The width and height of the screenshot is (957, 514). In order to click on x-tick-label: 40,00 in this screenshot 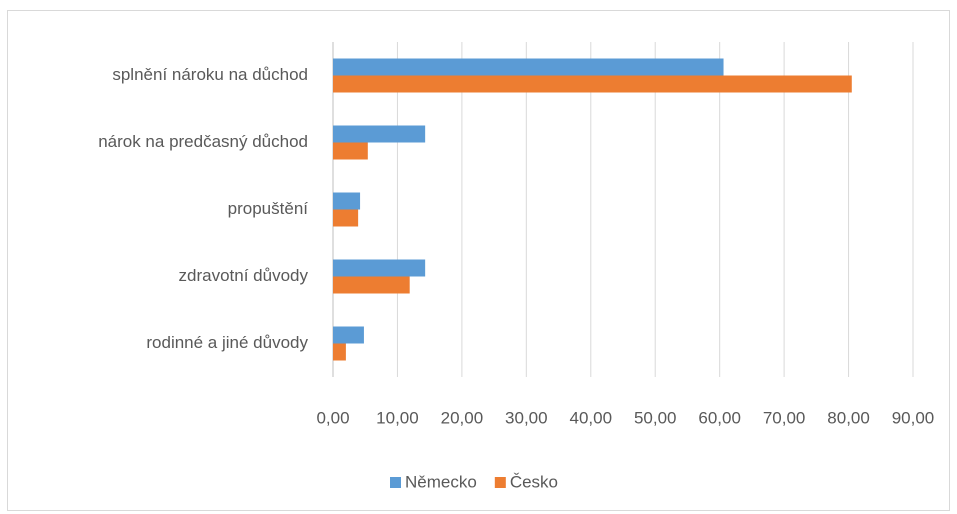, I will do `click(591, 417)`.